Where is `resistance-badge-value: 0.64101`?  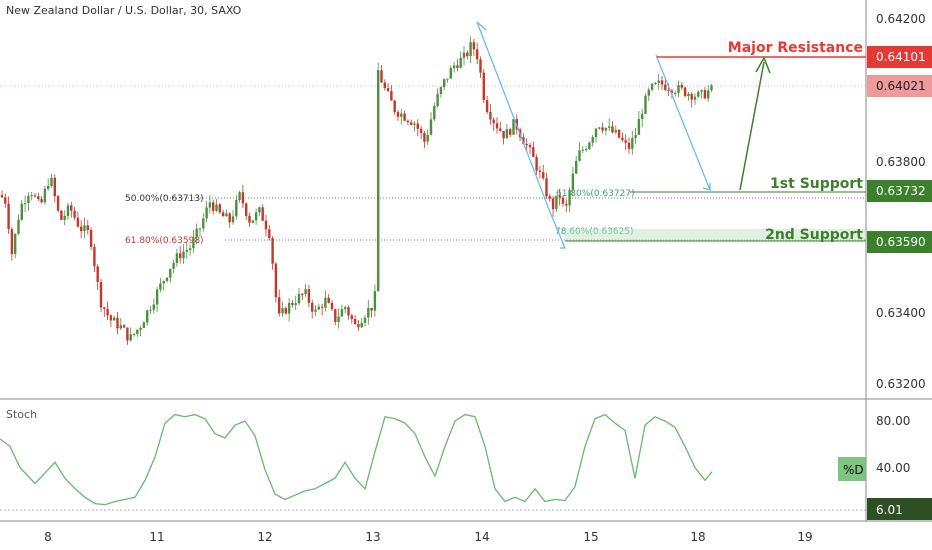
resistance-badge-value: 0.64101 is located at coordinates (901, 57).